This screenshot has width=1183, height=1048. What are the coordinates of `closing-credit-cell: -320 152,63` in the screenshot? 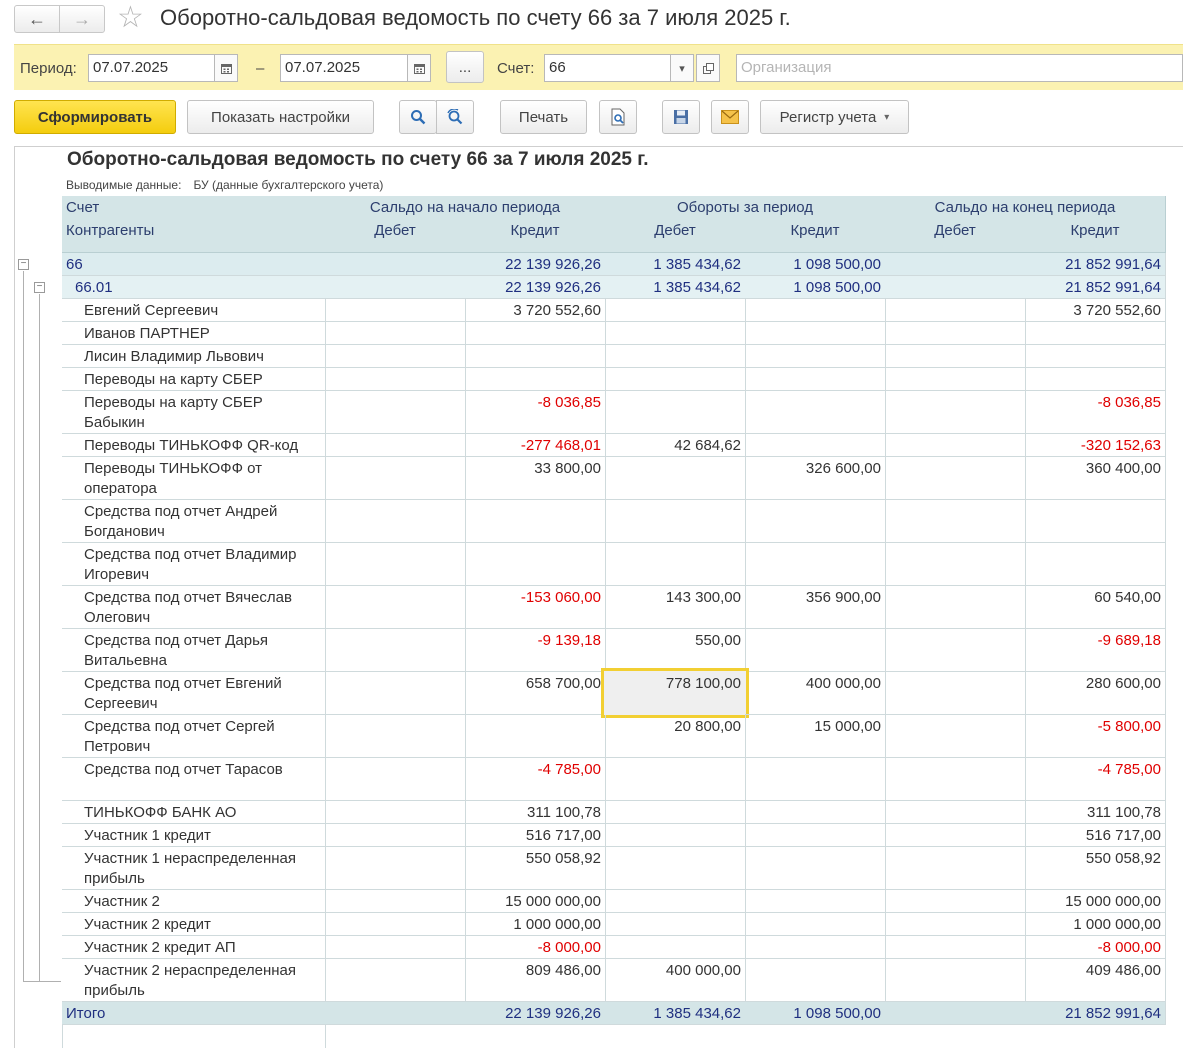 It's located at (1095, 445).